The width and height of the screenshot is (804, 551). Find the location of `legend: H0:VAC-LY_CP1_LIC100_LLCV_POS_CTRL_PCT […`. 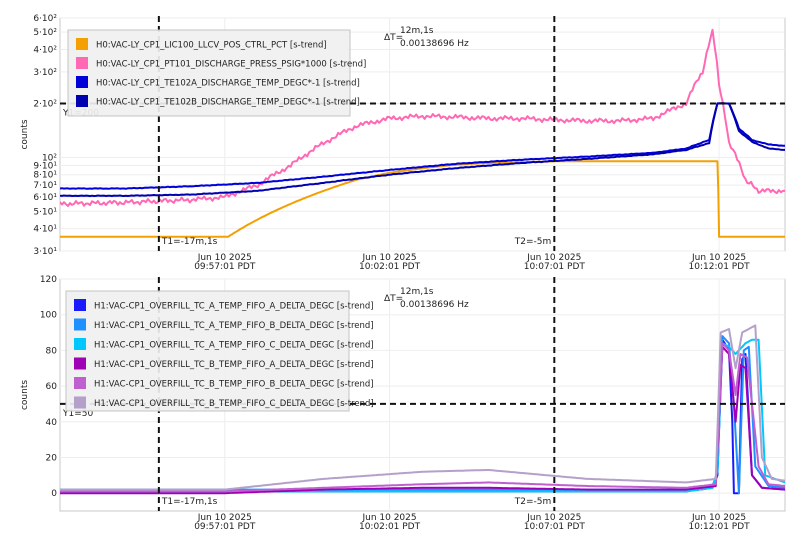

legend: H0:VAC-LY_CP1_LIC100_LLCV_POS_CTRL_PCT [… is located at coordinates (216, 73).